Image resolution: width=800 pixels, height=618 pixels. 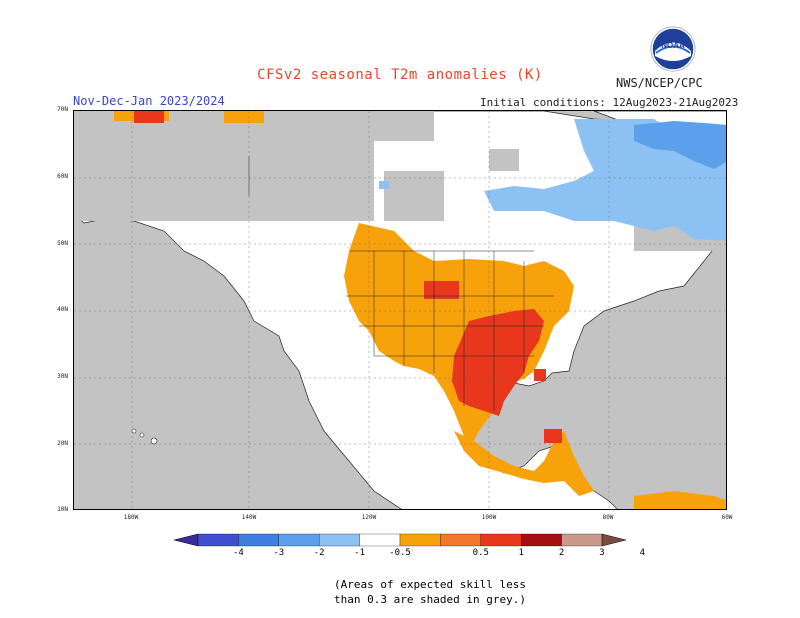 I want to click on warm-anomaly-west, so click(x=459, y=337).